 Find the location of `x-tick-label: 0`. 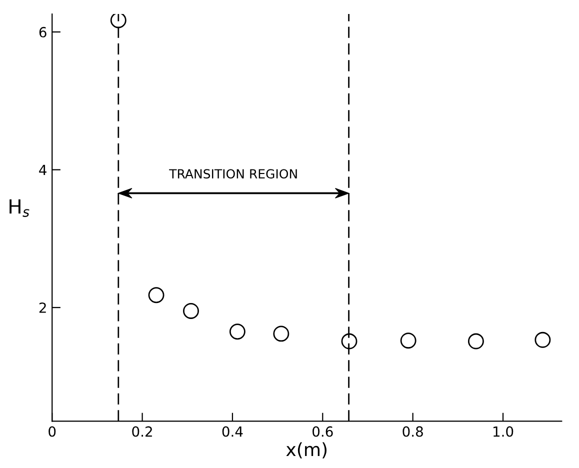

x-tick-label: 0 is located at coordinates (52, 431).